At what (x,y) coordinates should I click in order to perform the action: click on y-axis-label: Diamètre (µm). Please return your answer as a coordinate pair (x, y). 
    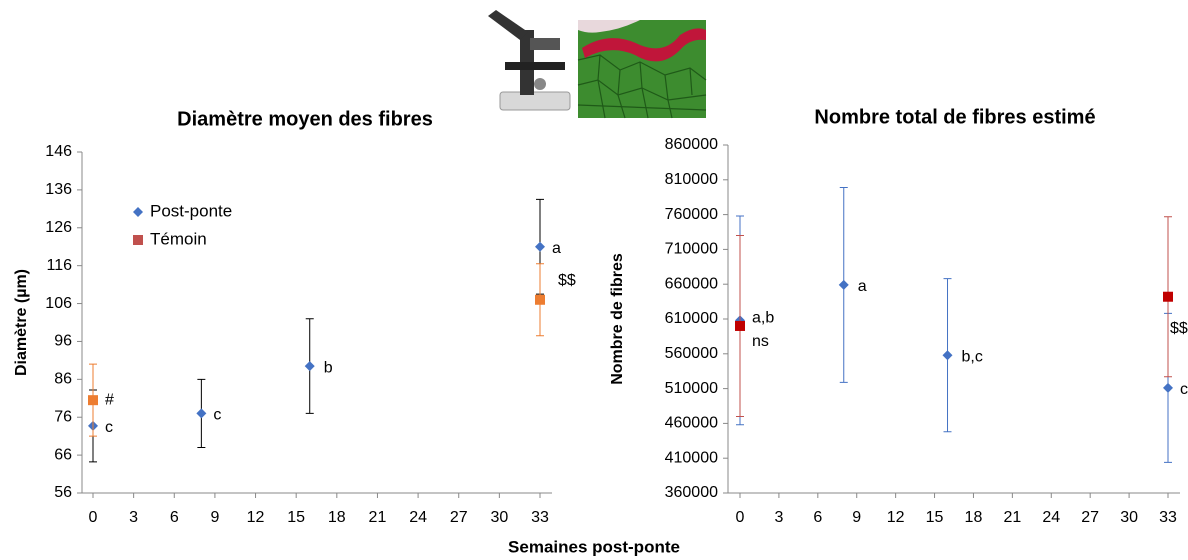
    Looking at the image, I should click on (21, 322).